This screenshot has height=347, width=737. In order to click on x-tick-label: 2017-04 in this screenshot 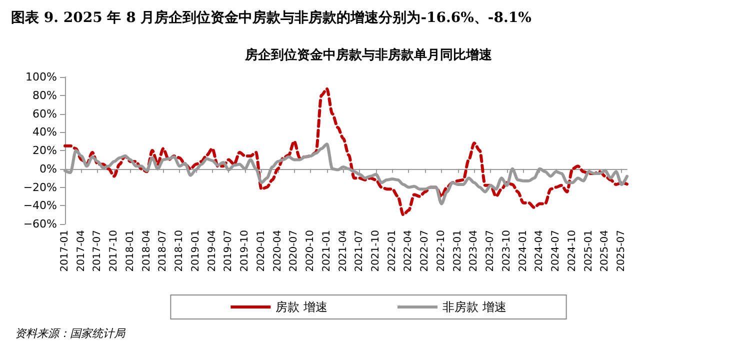, I will do `click(81, 251)`.